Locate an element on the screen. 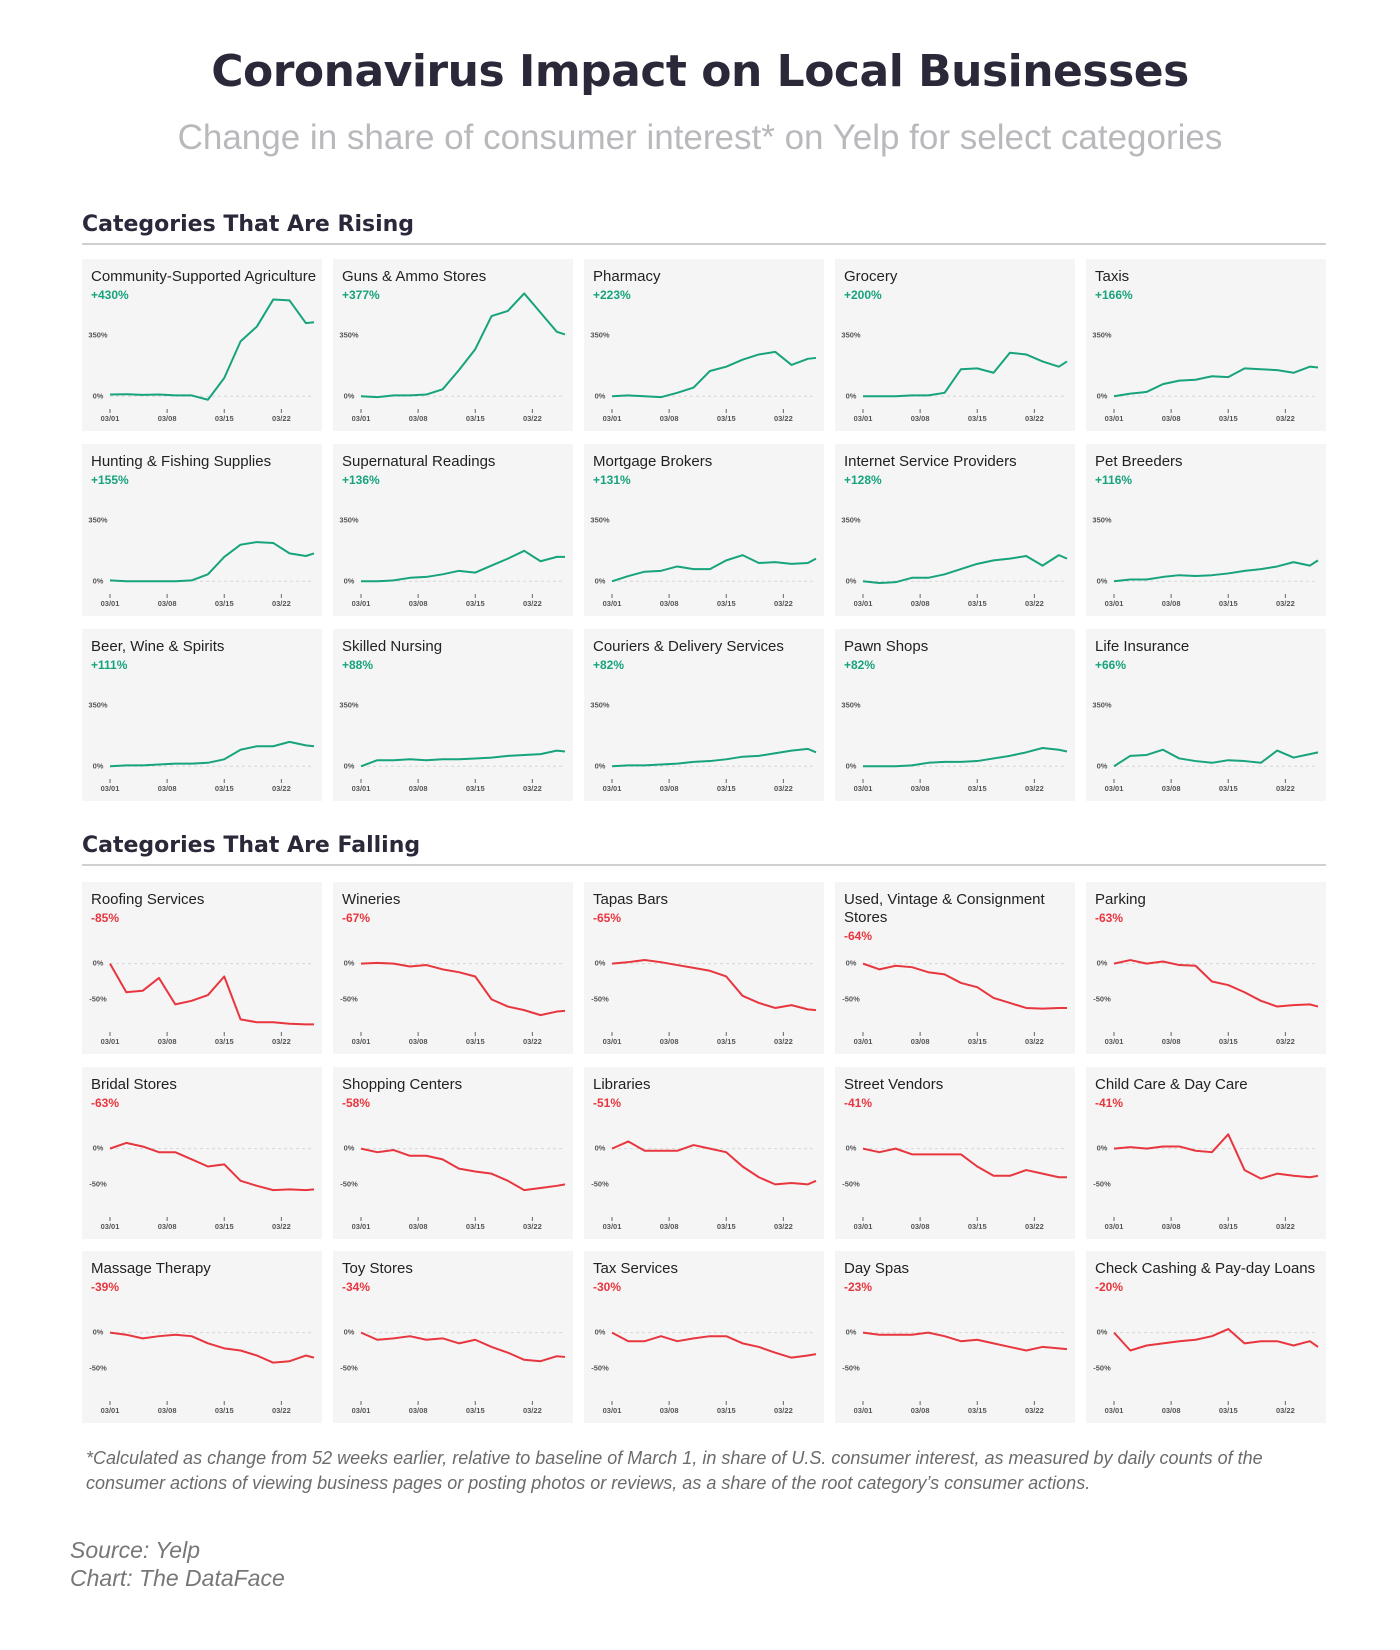 The height and width of the screenshot is (1650, 1400). chart-title: Pawn Shops is located at coordinates (886, 646).